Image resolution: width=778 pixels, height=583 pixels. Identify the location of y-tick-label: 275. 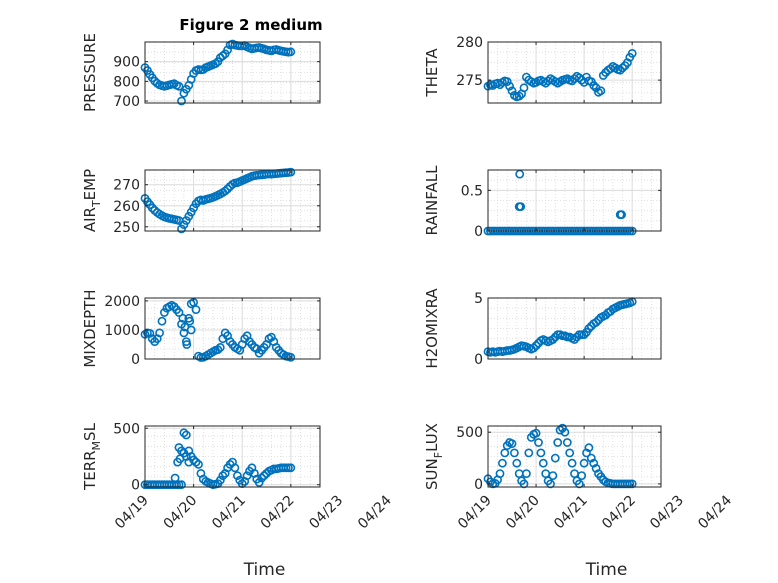
(469, 81).